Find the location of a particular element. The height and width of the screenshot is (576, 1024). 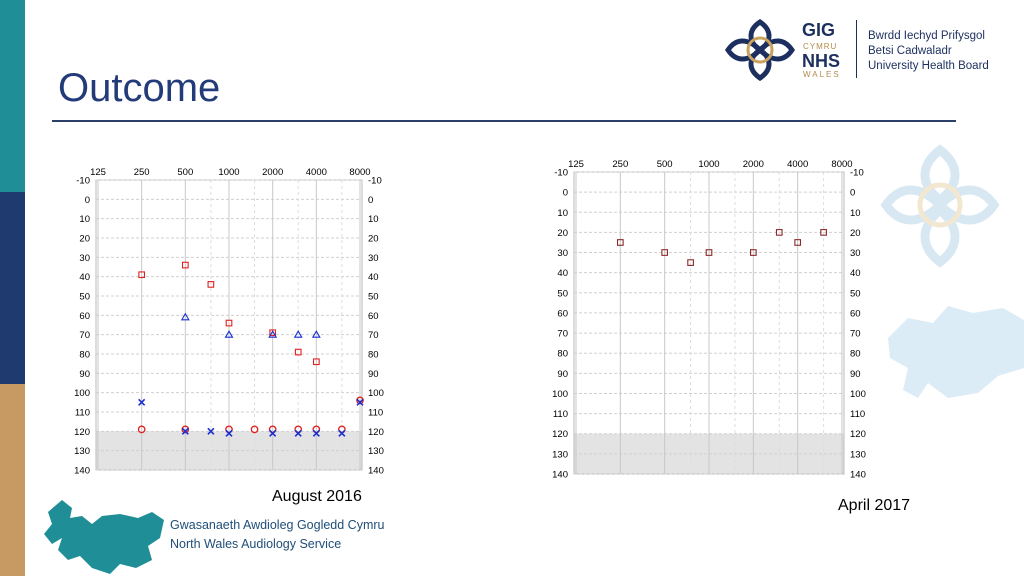

y-tick-label: 10 is located at coordinates (562, 213).